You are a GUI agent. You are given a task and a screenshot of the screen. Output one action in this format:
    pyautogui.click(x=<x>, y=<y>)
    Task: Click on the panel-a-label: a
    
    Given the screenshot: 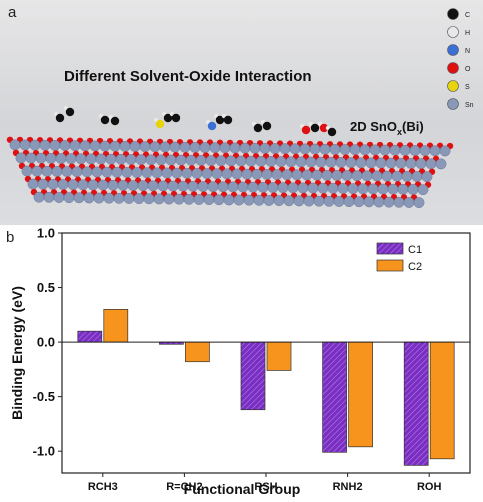 What is the action you would take?
    pyautogui.click(x=12, y=12)
    